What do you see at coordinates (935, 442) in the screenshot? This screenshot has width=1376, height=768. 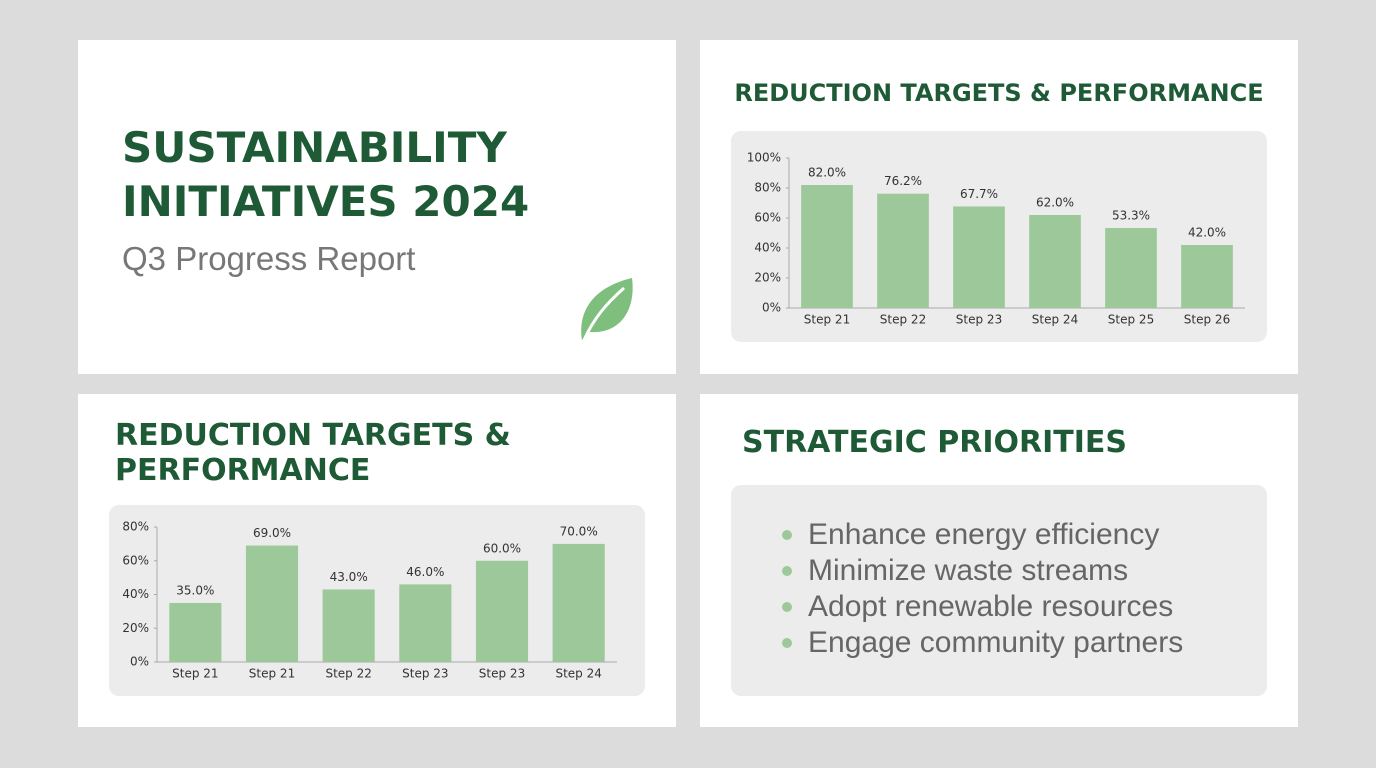 I see `priorities-title: STRATEGIC PRIORITIES` at bounding box center [935, 442].